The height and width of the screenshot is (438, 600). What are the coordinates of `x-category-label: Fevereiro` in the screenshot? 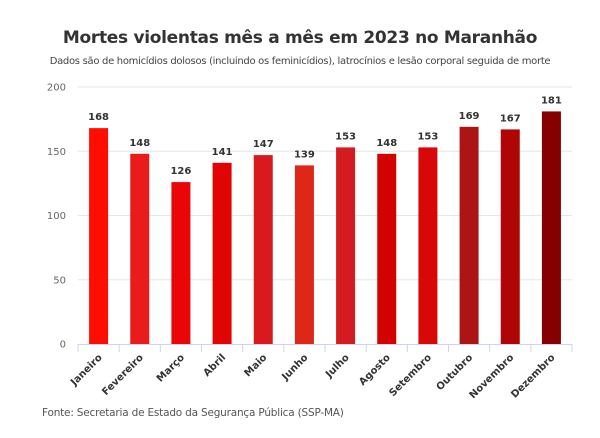 It's located at (123, 375).